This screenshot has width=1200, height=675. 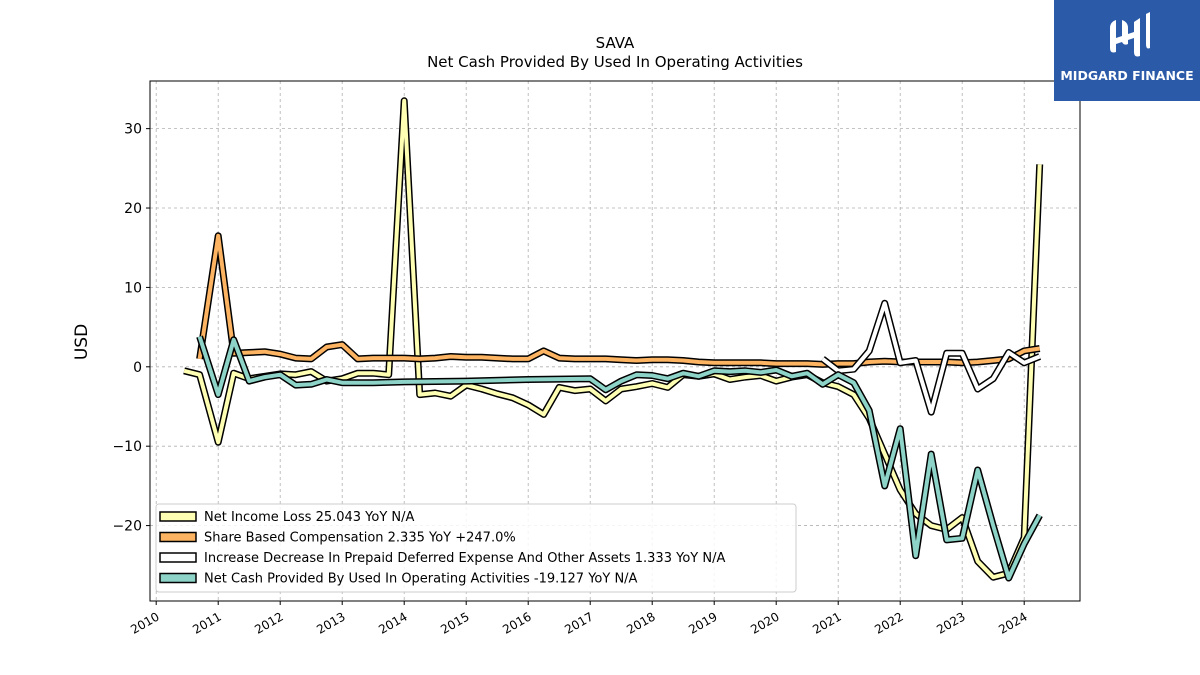 What do you see at coordinates (268, 622) in the screenshot?
I see `x-tick-label: 2012` at bounding box center [268, 622].